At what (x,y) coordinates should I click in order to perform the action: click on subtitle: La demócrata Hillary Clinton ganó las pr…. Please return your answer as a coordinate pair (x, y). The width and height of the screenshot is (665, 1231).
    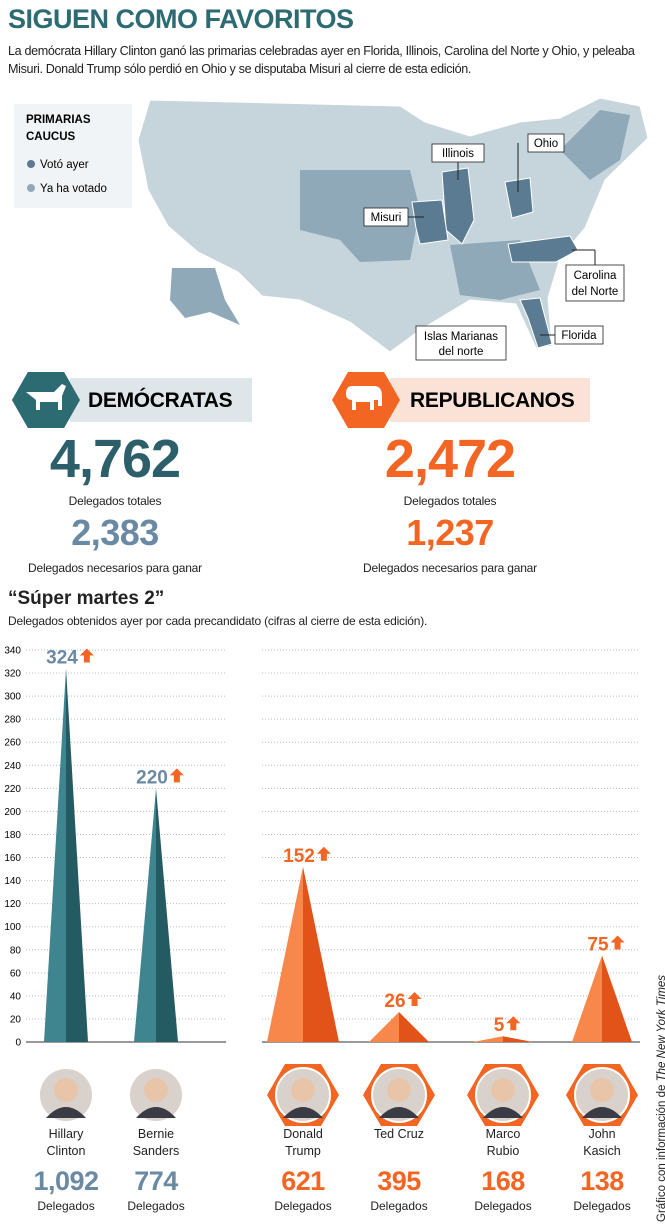
    Looking at the image, I should click on (321, 60).